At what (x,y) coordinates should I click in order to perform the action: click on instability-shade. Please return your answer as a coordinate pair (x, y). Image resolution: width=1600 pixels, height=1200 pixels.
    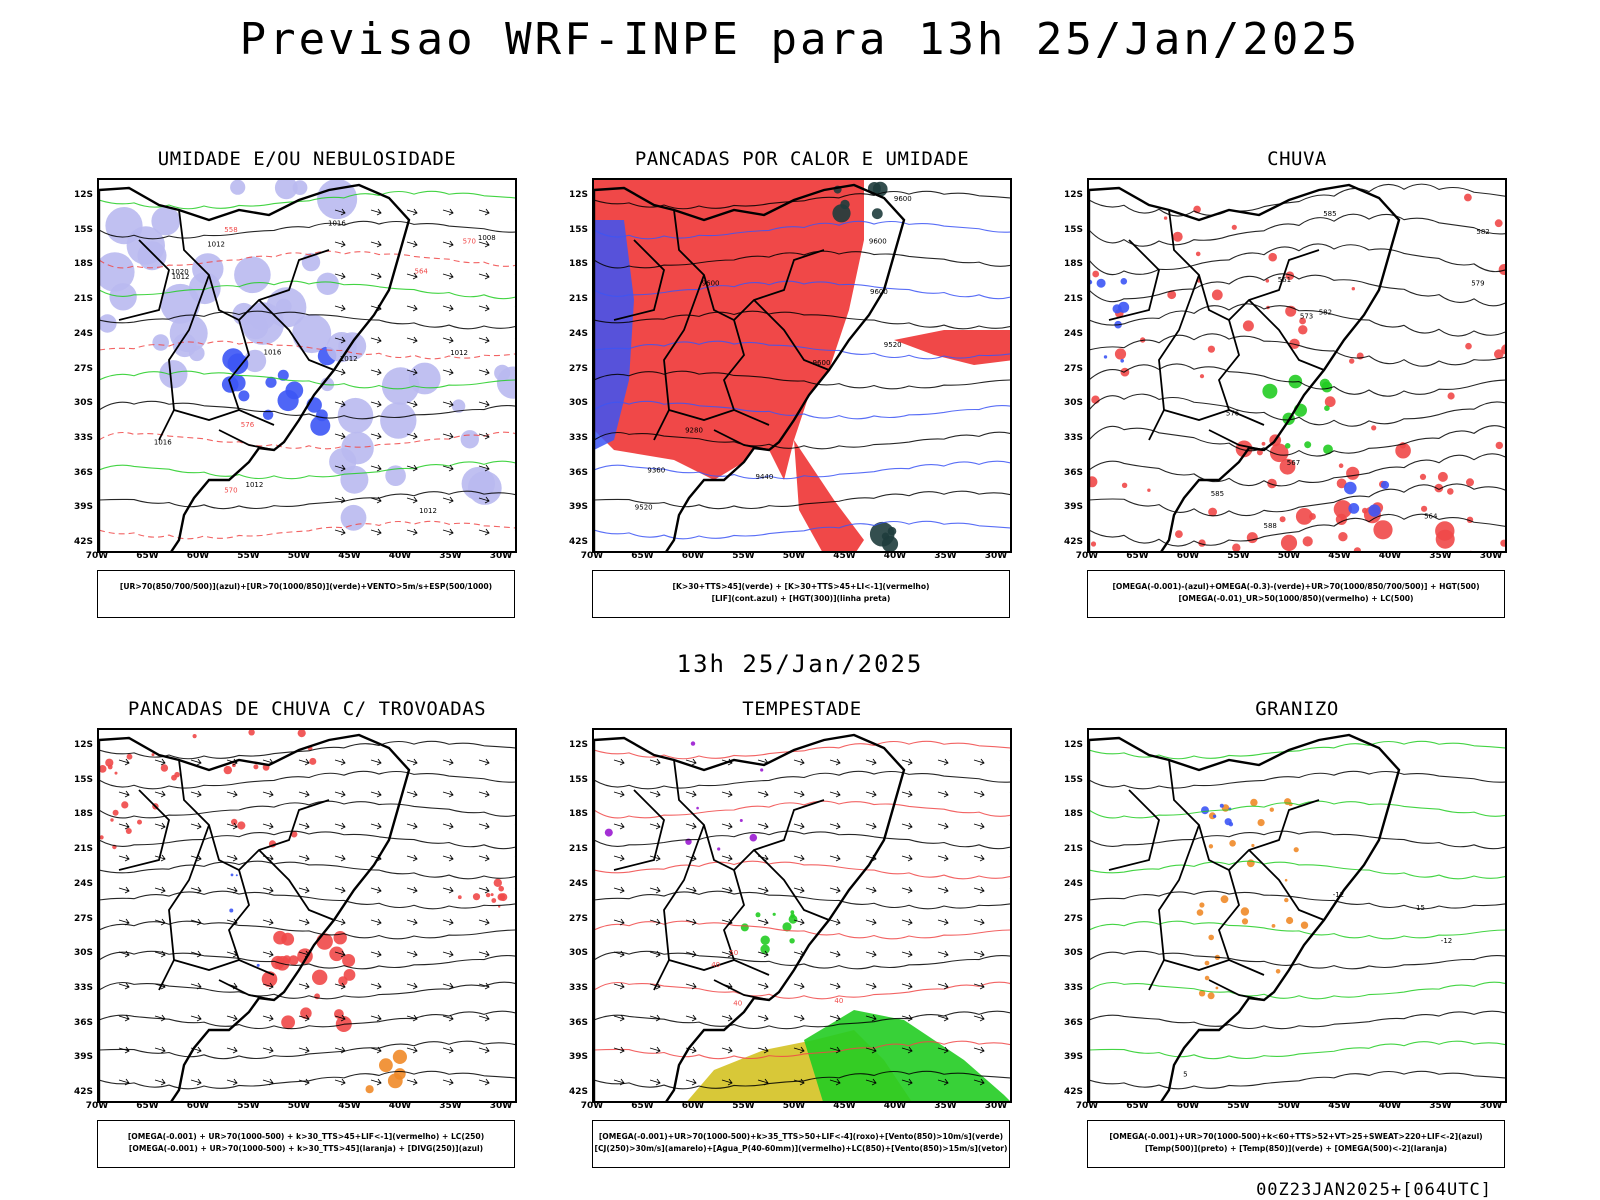
    Looking at the image, I should click on (845, 204).